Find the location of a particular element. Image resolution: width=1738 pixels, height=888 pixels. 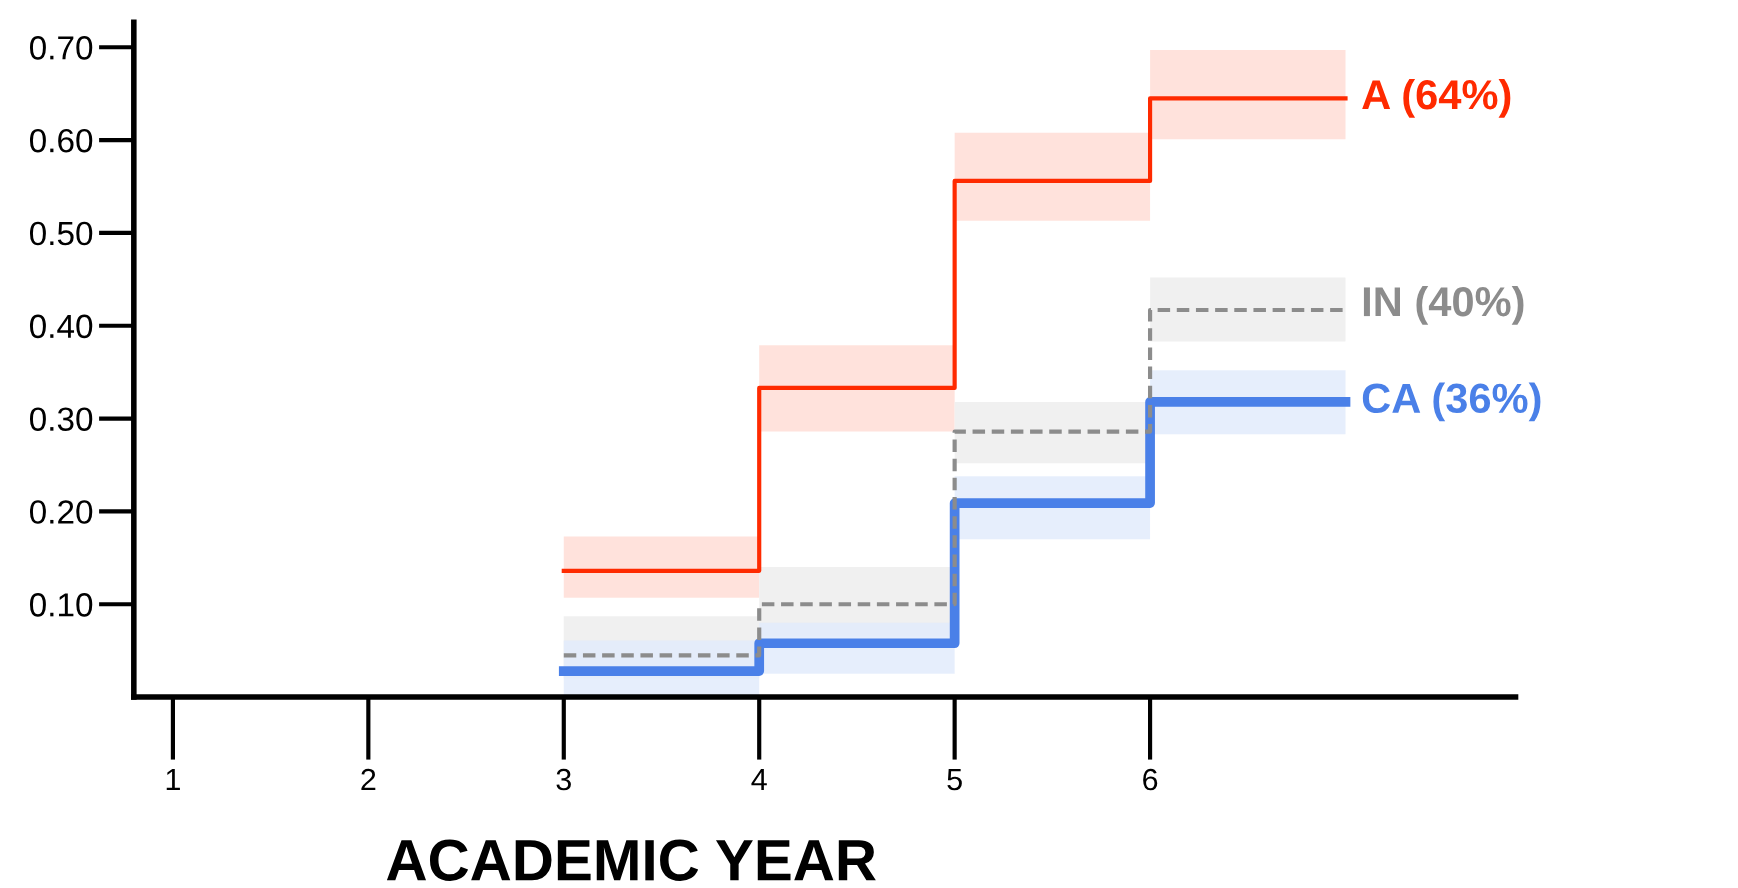

y-tick-label: 0.40 is located at coordinates (61, 326).